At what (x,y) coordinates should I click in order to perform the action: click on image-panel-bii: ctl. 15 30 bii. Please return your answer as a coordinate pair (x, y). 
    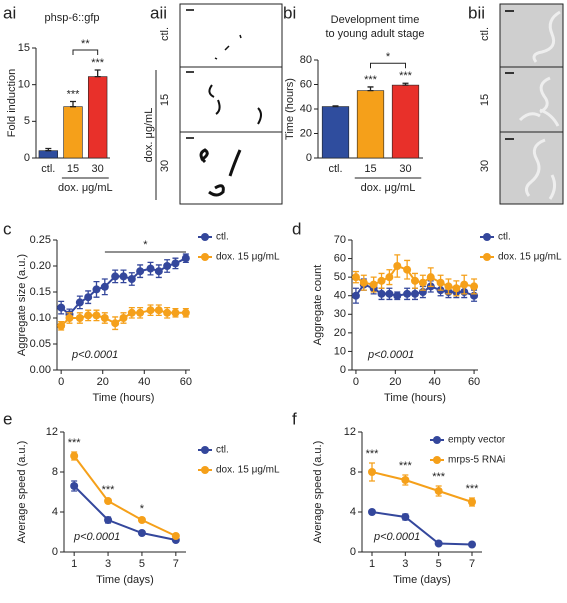
    Looking at the image, I should click on (516, 104).